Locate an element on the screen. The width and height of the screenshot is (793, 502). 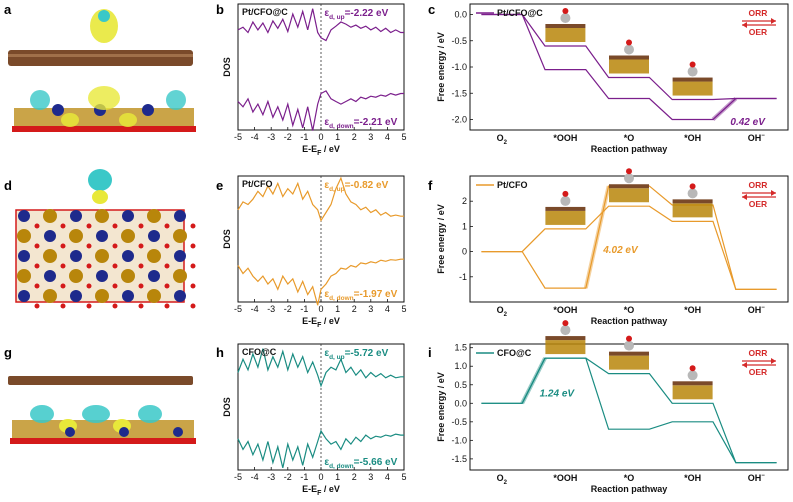
graphene-sheet is located at coordinates (100, 58).